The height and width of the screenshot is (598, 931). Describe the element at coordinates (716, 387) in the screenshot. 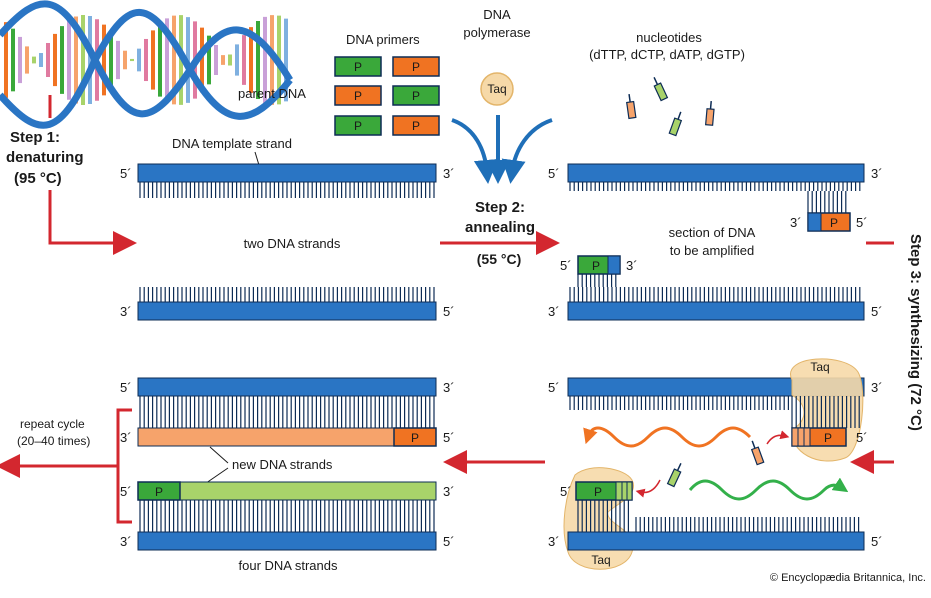

I see `synth-strand-top` at that location.